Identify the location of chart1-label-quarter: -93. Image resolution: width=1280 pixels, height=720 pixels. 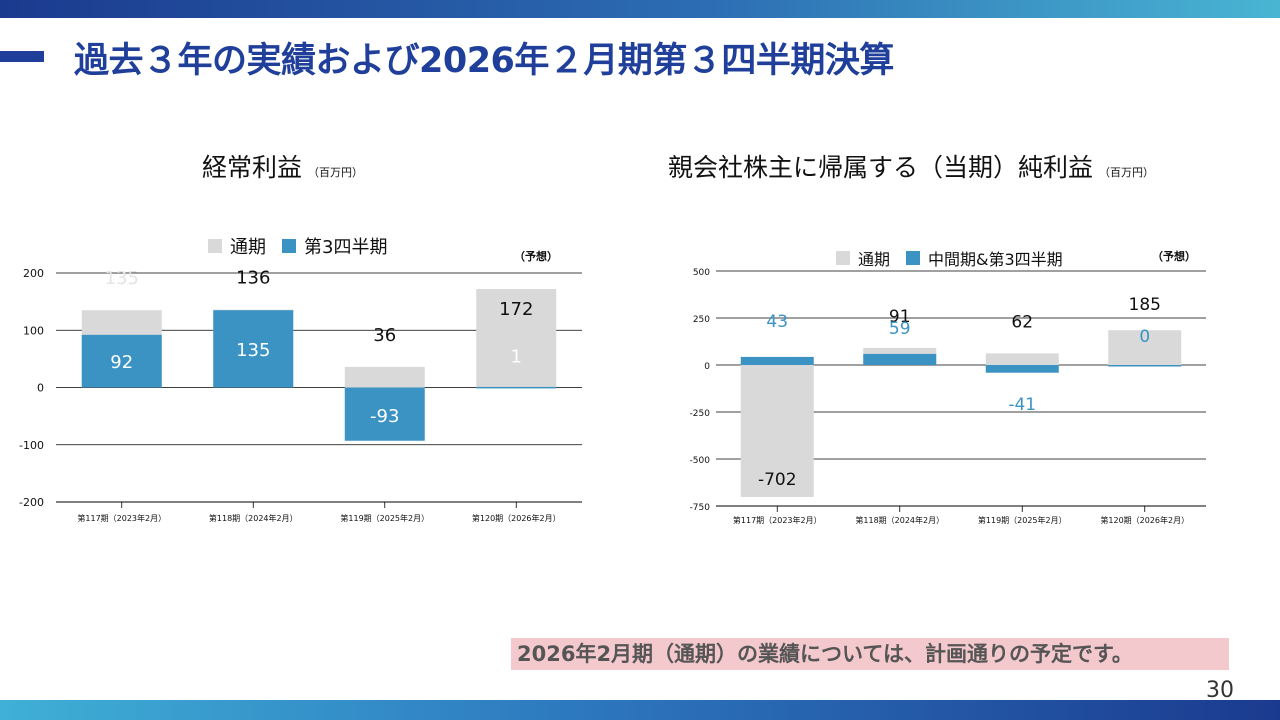
(384, 416).